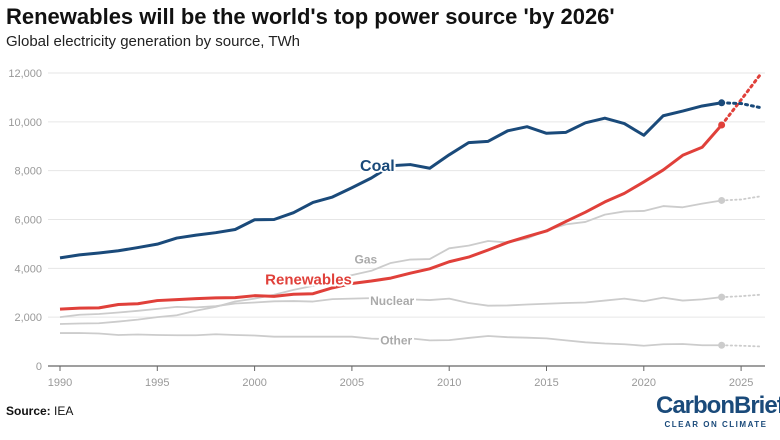 This screenshot has width=780, height=440. Describe the element at coordinates (64, 411) in the screenshot. I see `source-value: IEA` at that location.